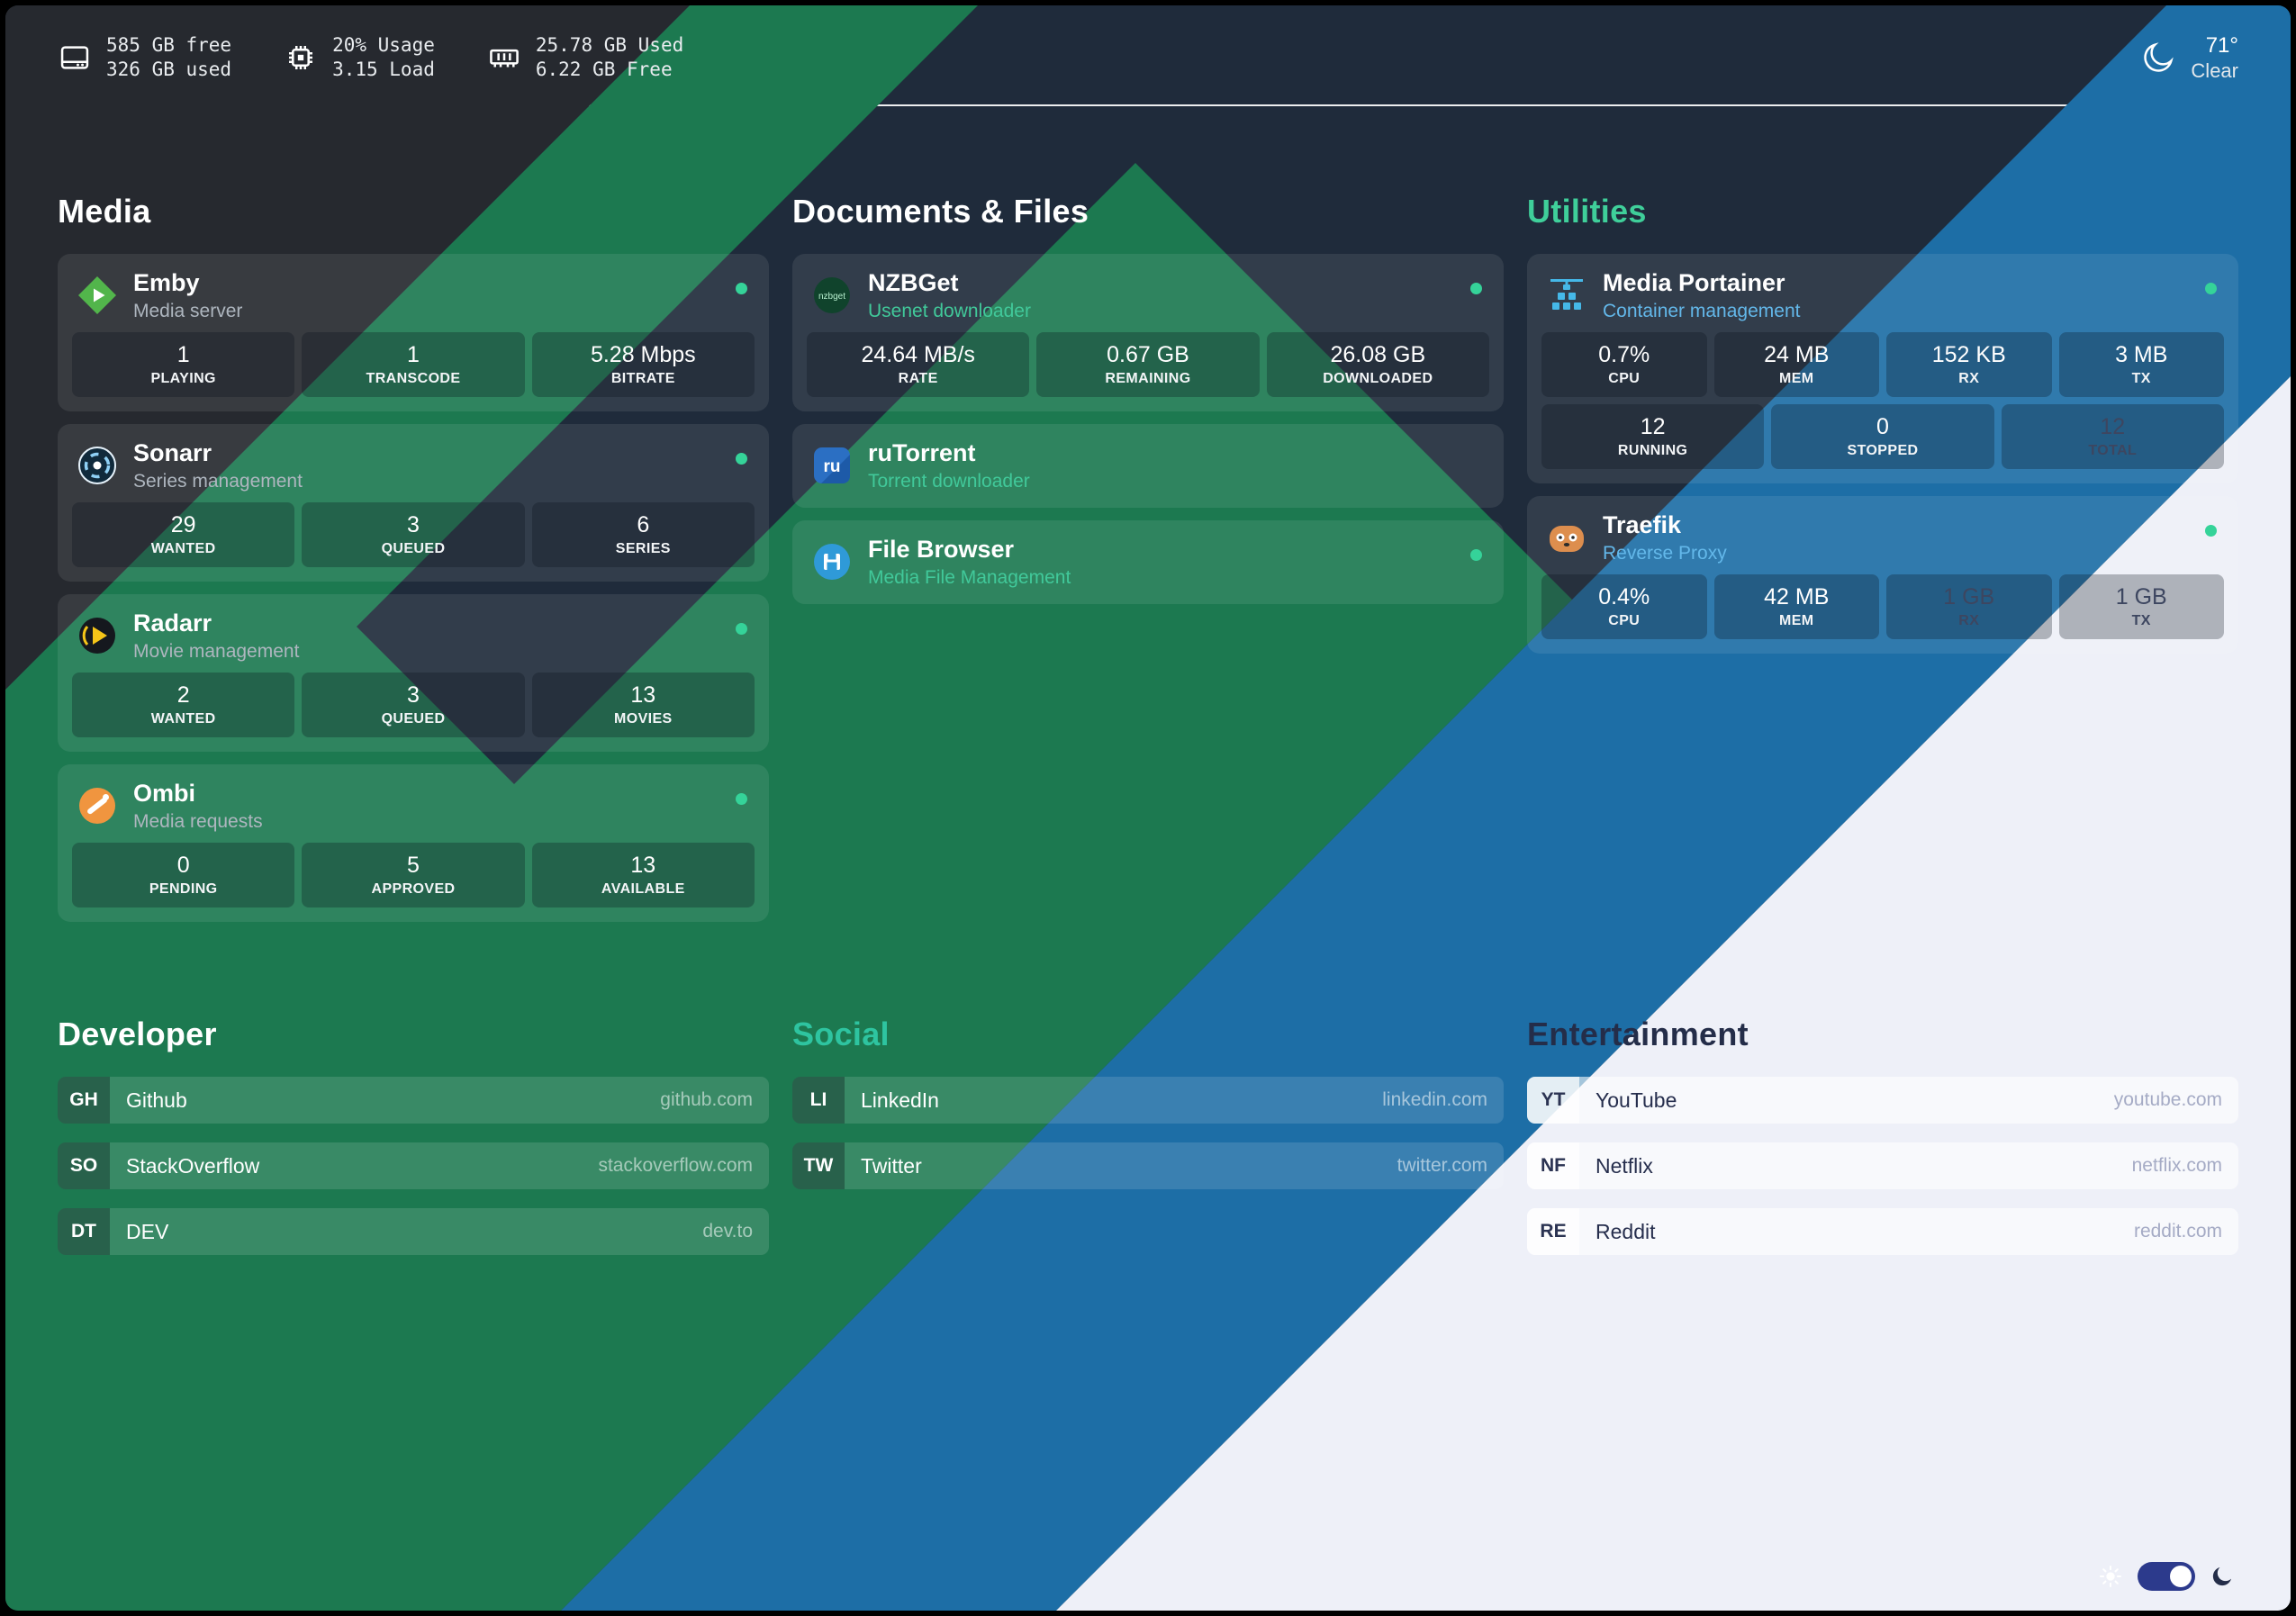  Describe the element at coordinates (949, 481) in the screenshot. I see `service-description: Torrent downloader` at that location.